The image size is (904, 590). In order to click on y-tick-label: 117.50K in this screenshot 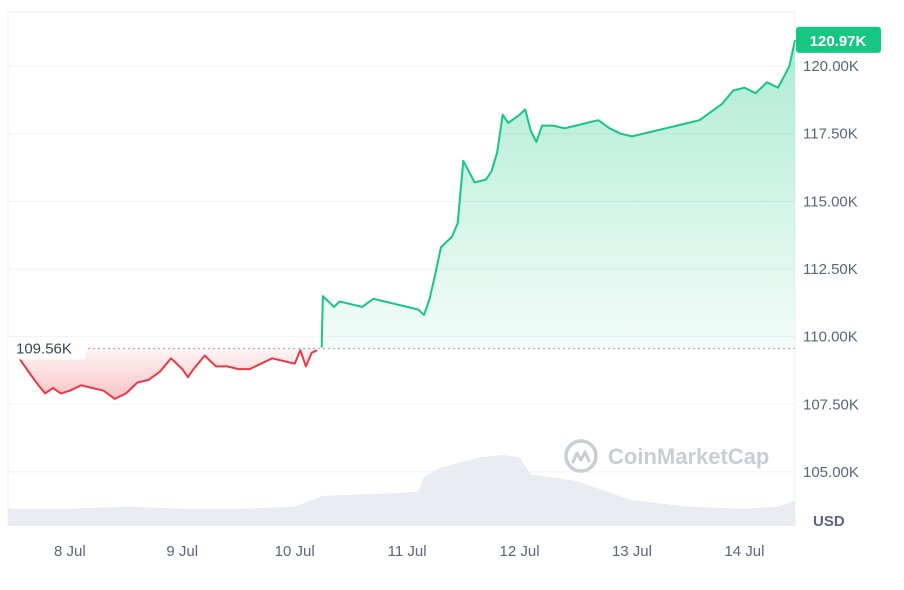, I will do `click(830, 134)`.